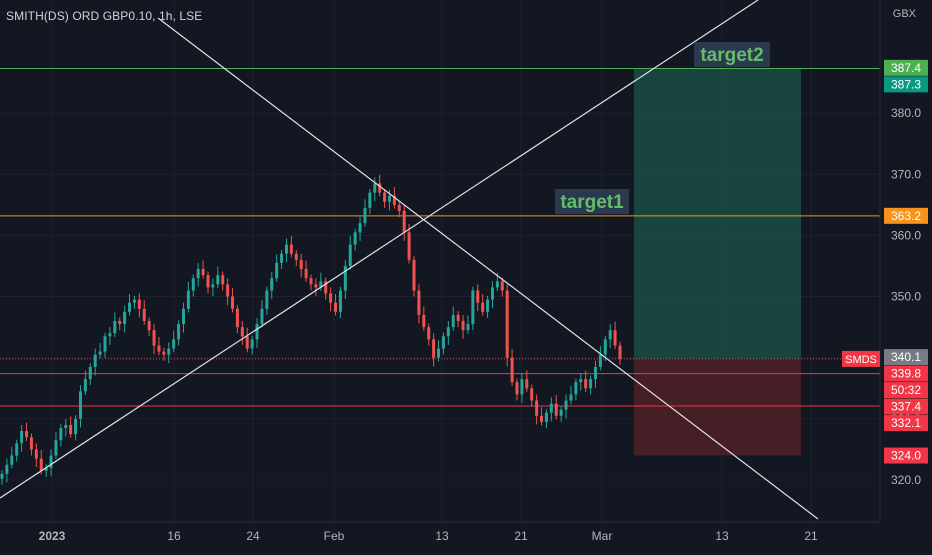 This screenshot has height=555, width=932. I want to click on y-tick-label: 370.0, so click(906, 174).